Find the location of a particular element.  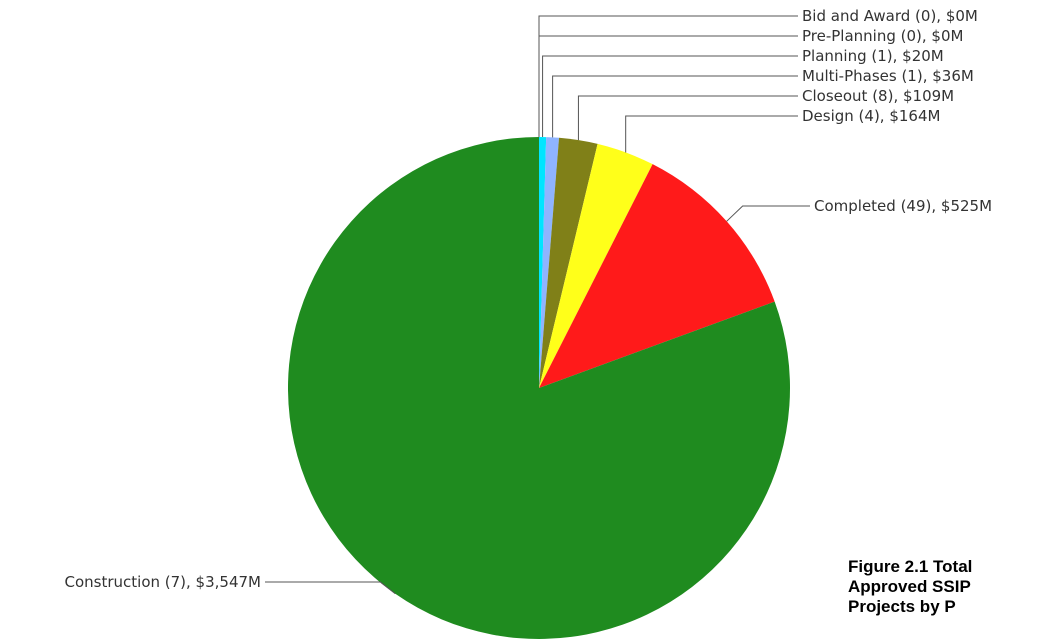

leader-multi-phases is located at coordinates (675, 106).